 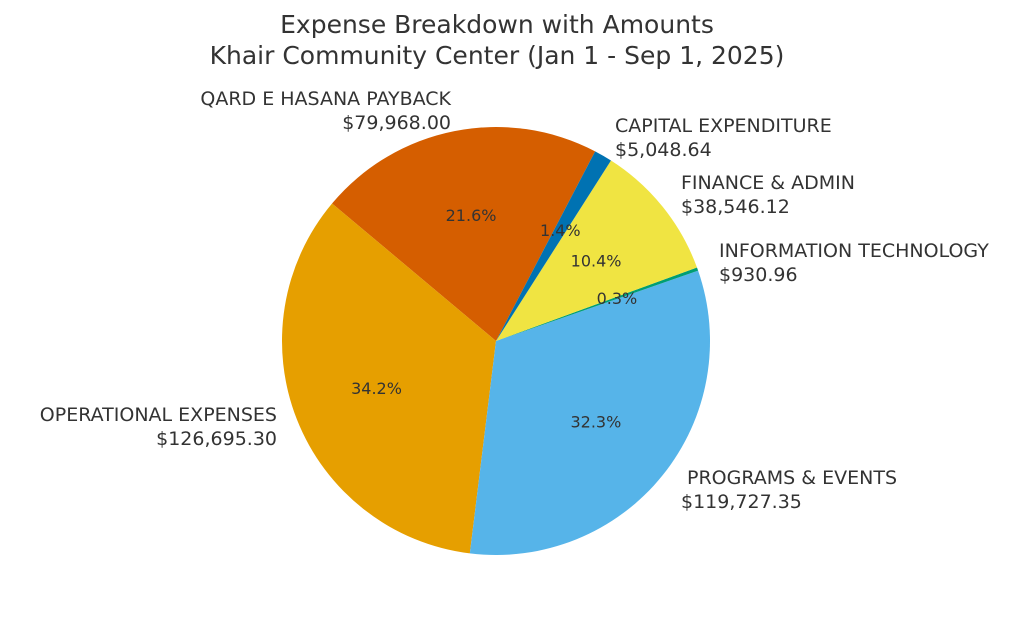 What do you see at coordinates (216, 439) in the screenshot?
I see `slice-amount-operational-expenses: $126,695.30` at bounding box center [216, 439].